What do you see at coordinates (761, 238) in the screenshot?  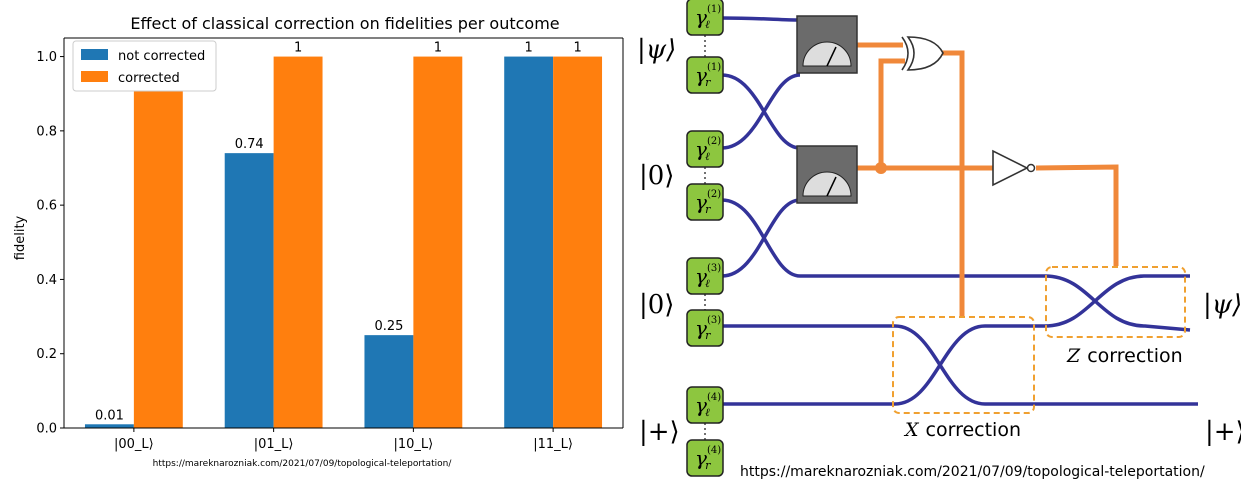 I see `wire-braid-d` at bounding box center [761, 238].